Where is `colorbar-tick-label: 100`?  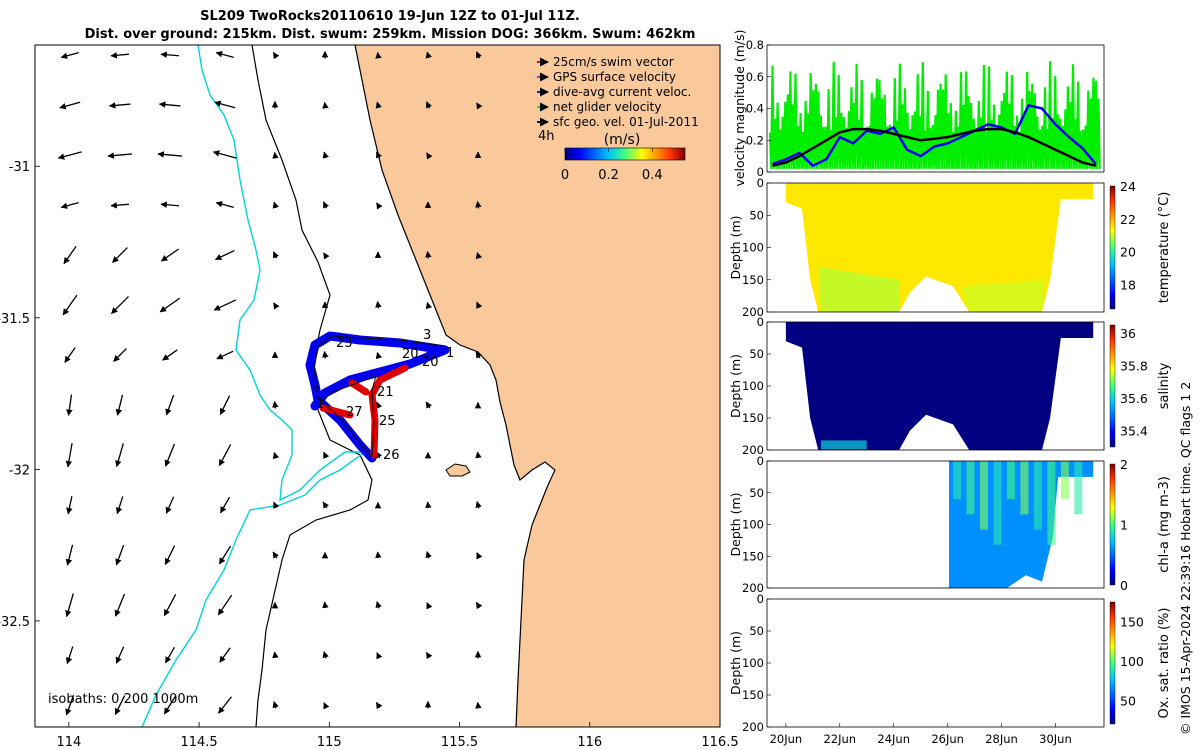
colorbar-tick-label: 100 is located at coordinates (1132, 661).